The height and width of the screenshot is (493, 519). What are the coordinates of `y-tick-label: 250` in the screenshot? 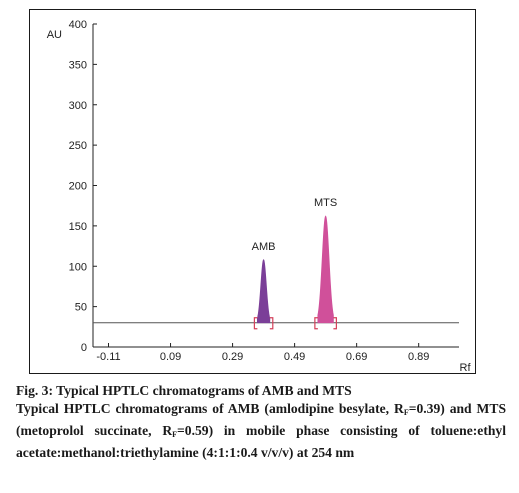 It's located at (78, 146).